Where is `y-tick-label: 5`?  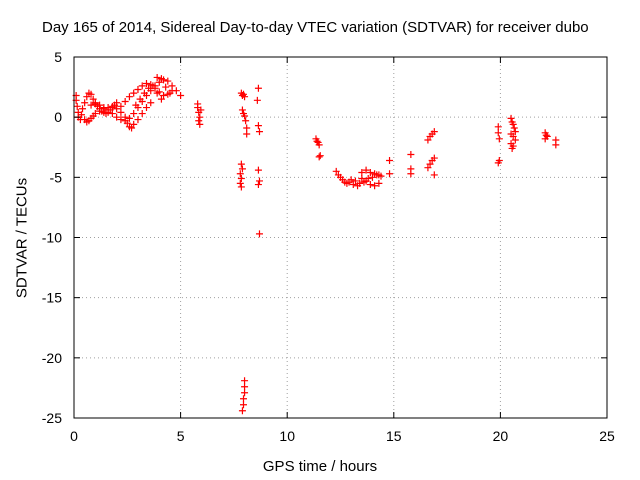
y-tick-label: 5 is located at coordinates (58, 57).